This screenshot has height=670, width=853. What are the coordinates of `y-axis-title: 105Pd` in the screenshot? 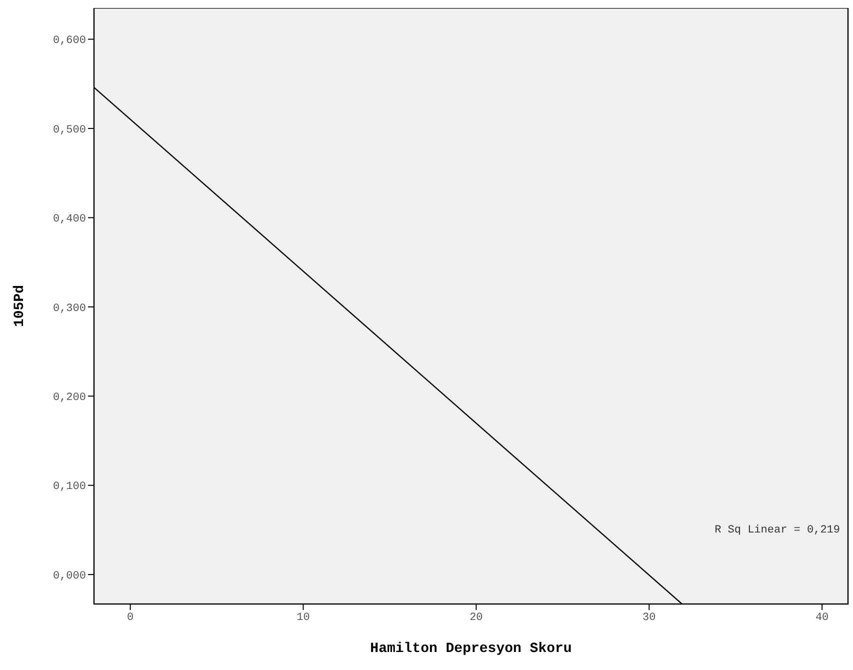 It's located at (20, 306).